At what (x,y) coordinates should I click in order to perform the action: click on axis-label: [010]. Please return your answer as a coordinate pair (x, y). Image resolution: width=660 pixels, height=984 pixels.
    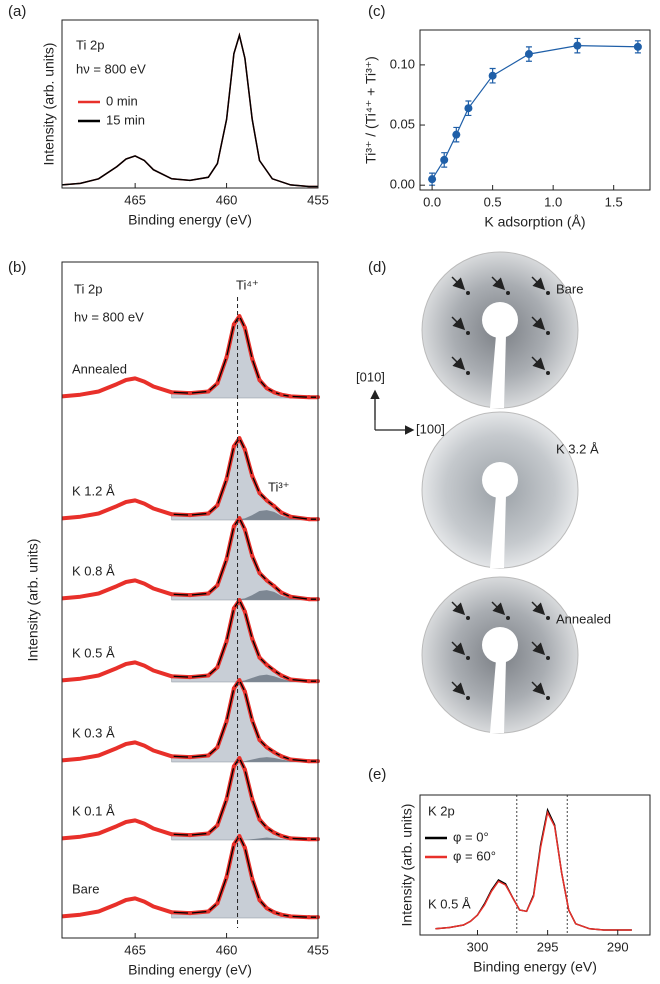
    Looking at the image, I should click on (370, 376).